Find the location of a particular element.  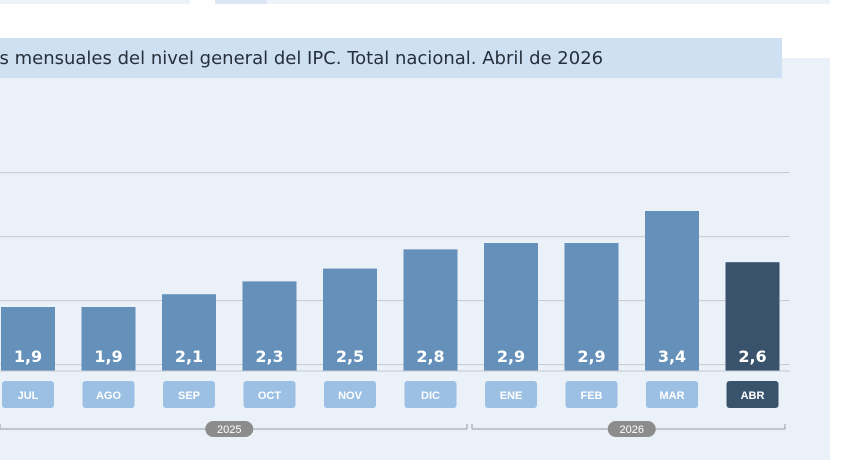

tick-label-jul: JUL is located at coordinates (28, 396).